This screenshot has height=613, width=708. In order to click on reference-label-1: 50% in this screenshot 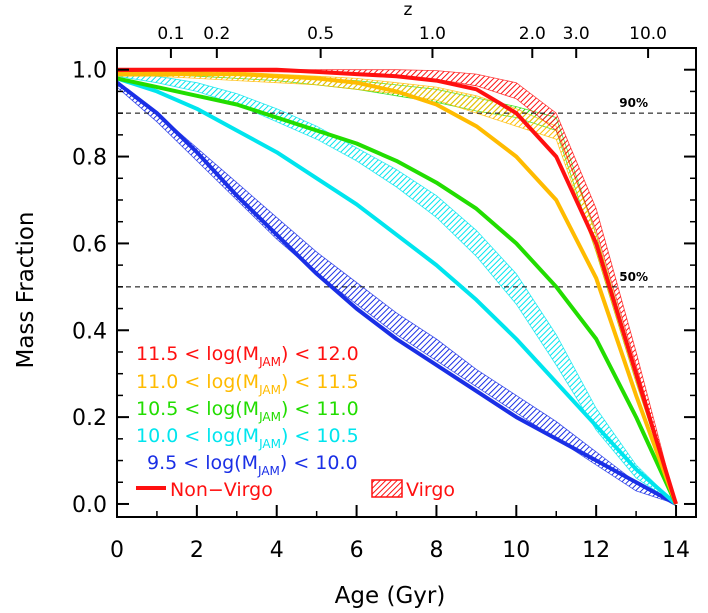, I will do `click(633, 277)`.